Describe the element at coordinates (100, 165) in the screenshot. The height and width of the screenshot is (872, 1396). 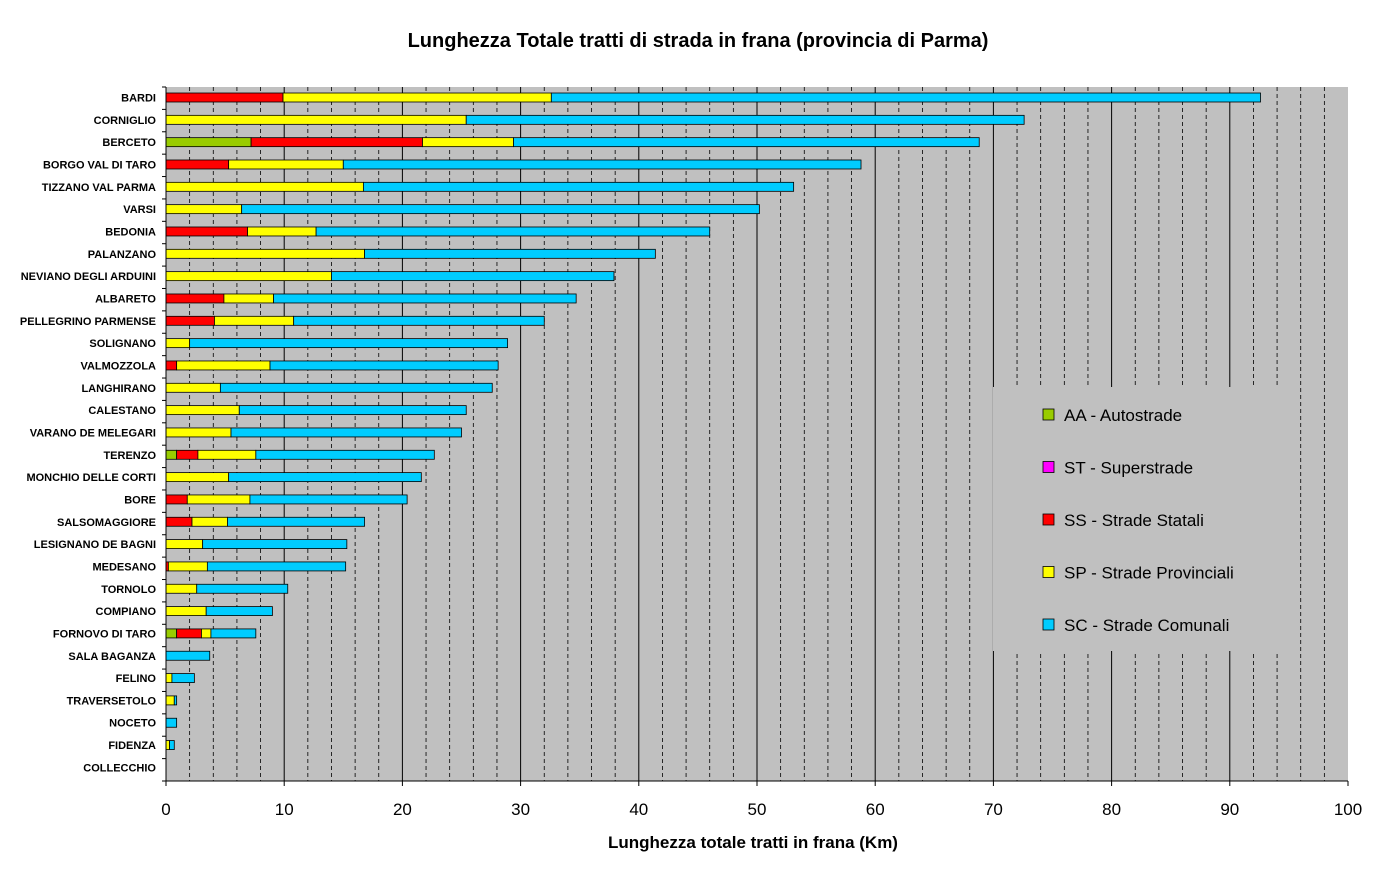
I see `category-label: BORGO VAL DI TARO` at that location.